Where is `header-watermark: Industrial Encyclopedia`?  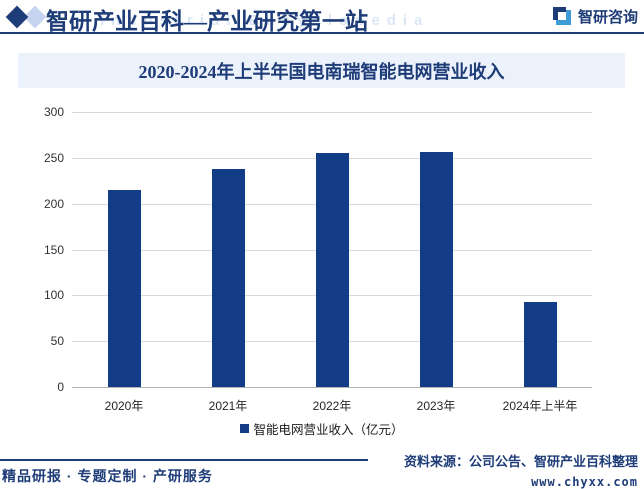 header-watermark: Industrial Encyclopedia is located at coordinates (265, 20).